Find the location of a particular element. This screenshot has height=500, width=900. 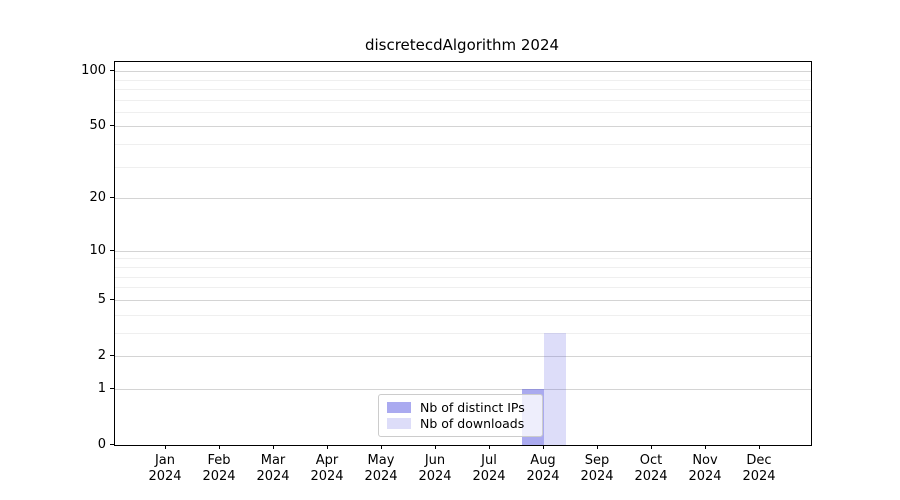

x-tick-label: Jan 2024 is located at coordinates (165, 468).